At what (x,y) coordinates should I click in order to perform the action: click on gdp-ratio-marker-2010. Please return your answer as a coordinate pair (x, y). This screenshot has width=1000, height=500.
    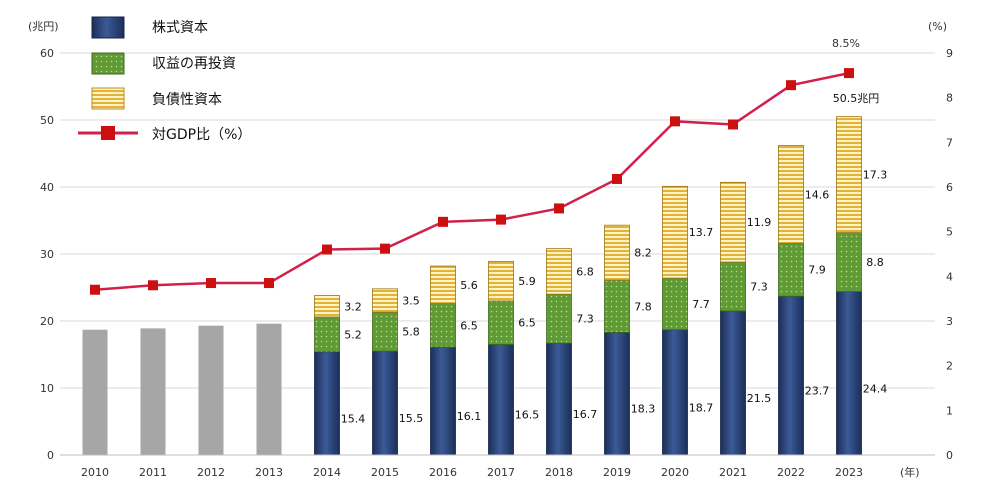
    Looking at the image, I should click on (95, 289).